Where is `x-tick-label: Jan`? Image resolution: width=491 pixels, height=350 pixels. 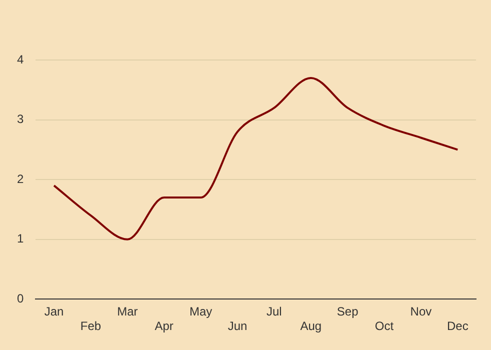
x-tick-label: Jan is located at coordinates (54, 311).